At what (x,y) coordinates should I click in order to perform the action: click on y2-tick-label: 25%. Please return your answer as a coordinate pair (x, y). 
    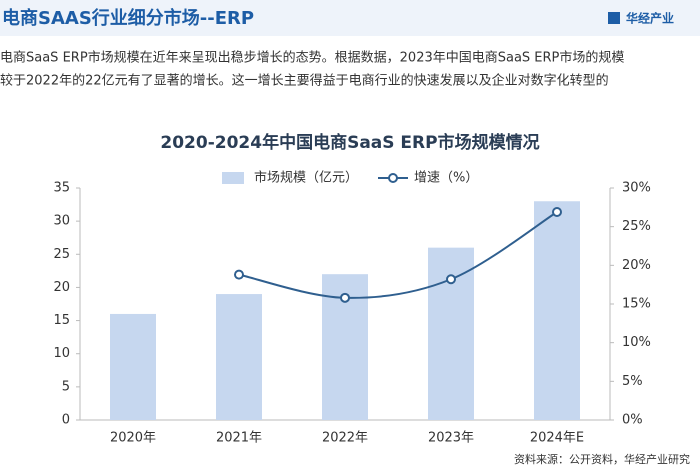
    Looking at the image, I should click on (636, 226).